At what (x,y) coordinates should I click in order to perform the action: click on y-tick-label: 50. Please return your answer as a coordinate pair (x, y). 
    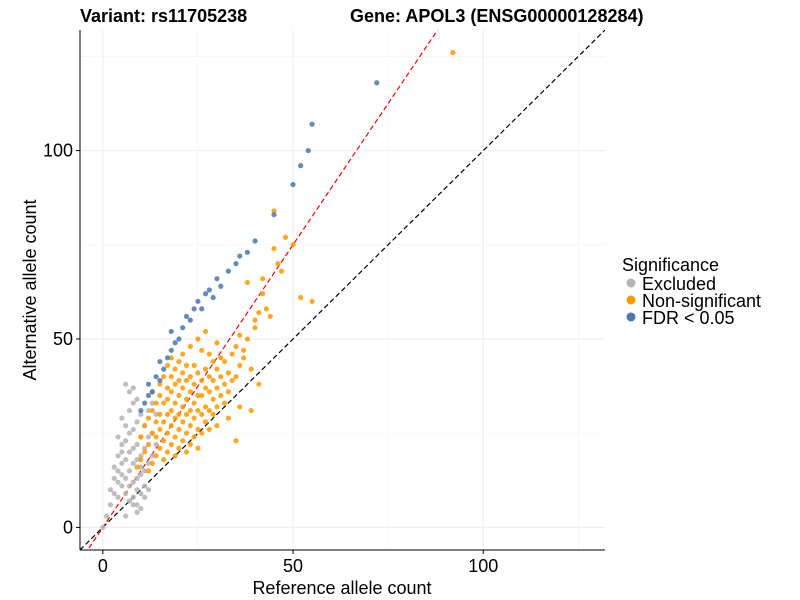
    Looking at the image, I should click on (63, 339).